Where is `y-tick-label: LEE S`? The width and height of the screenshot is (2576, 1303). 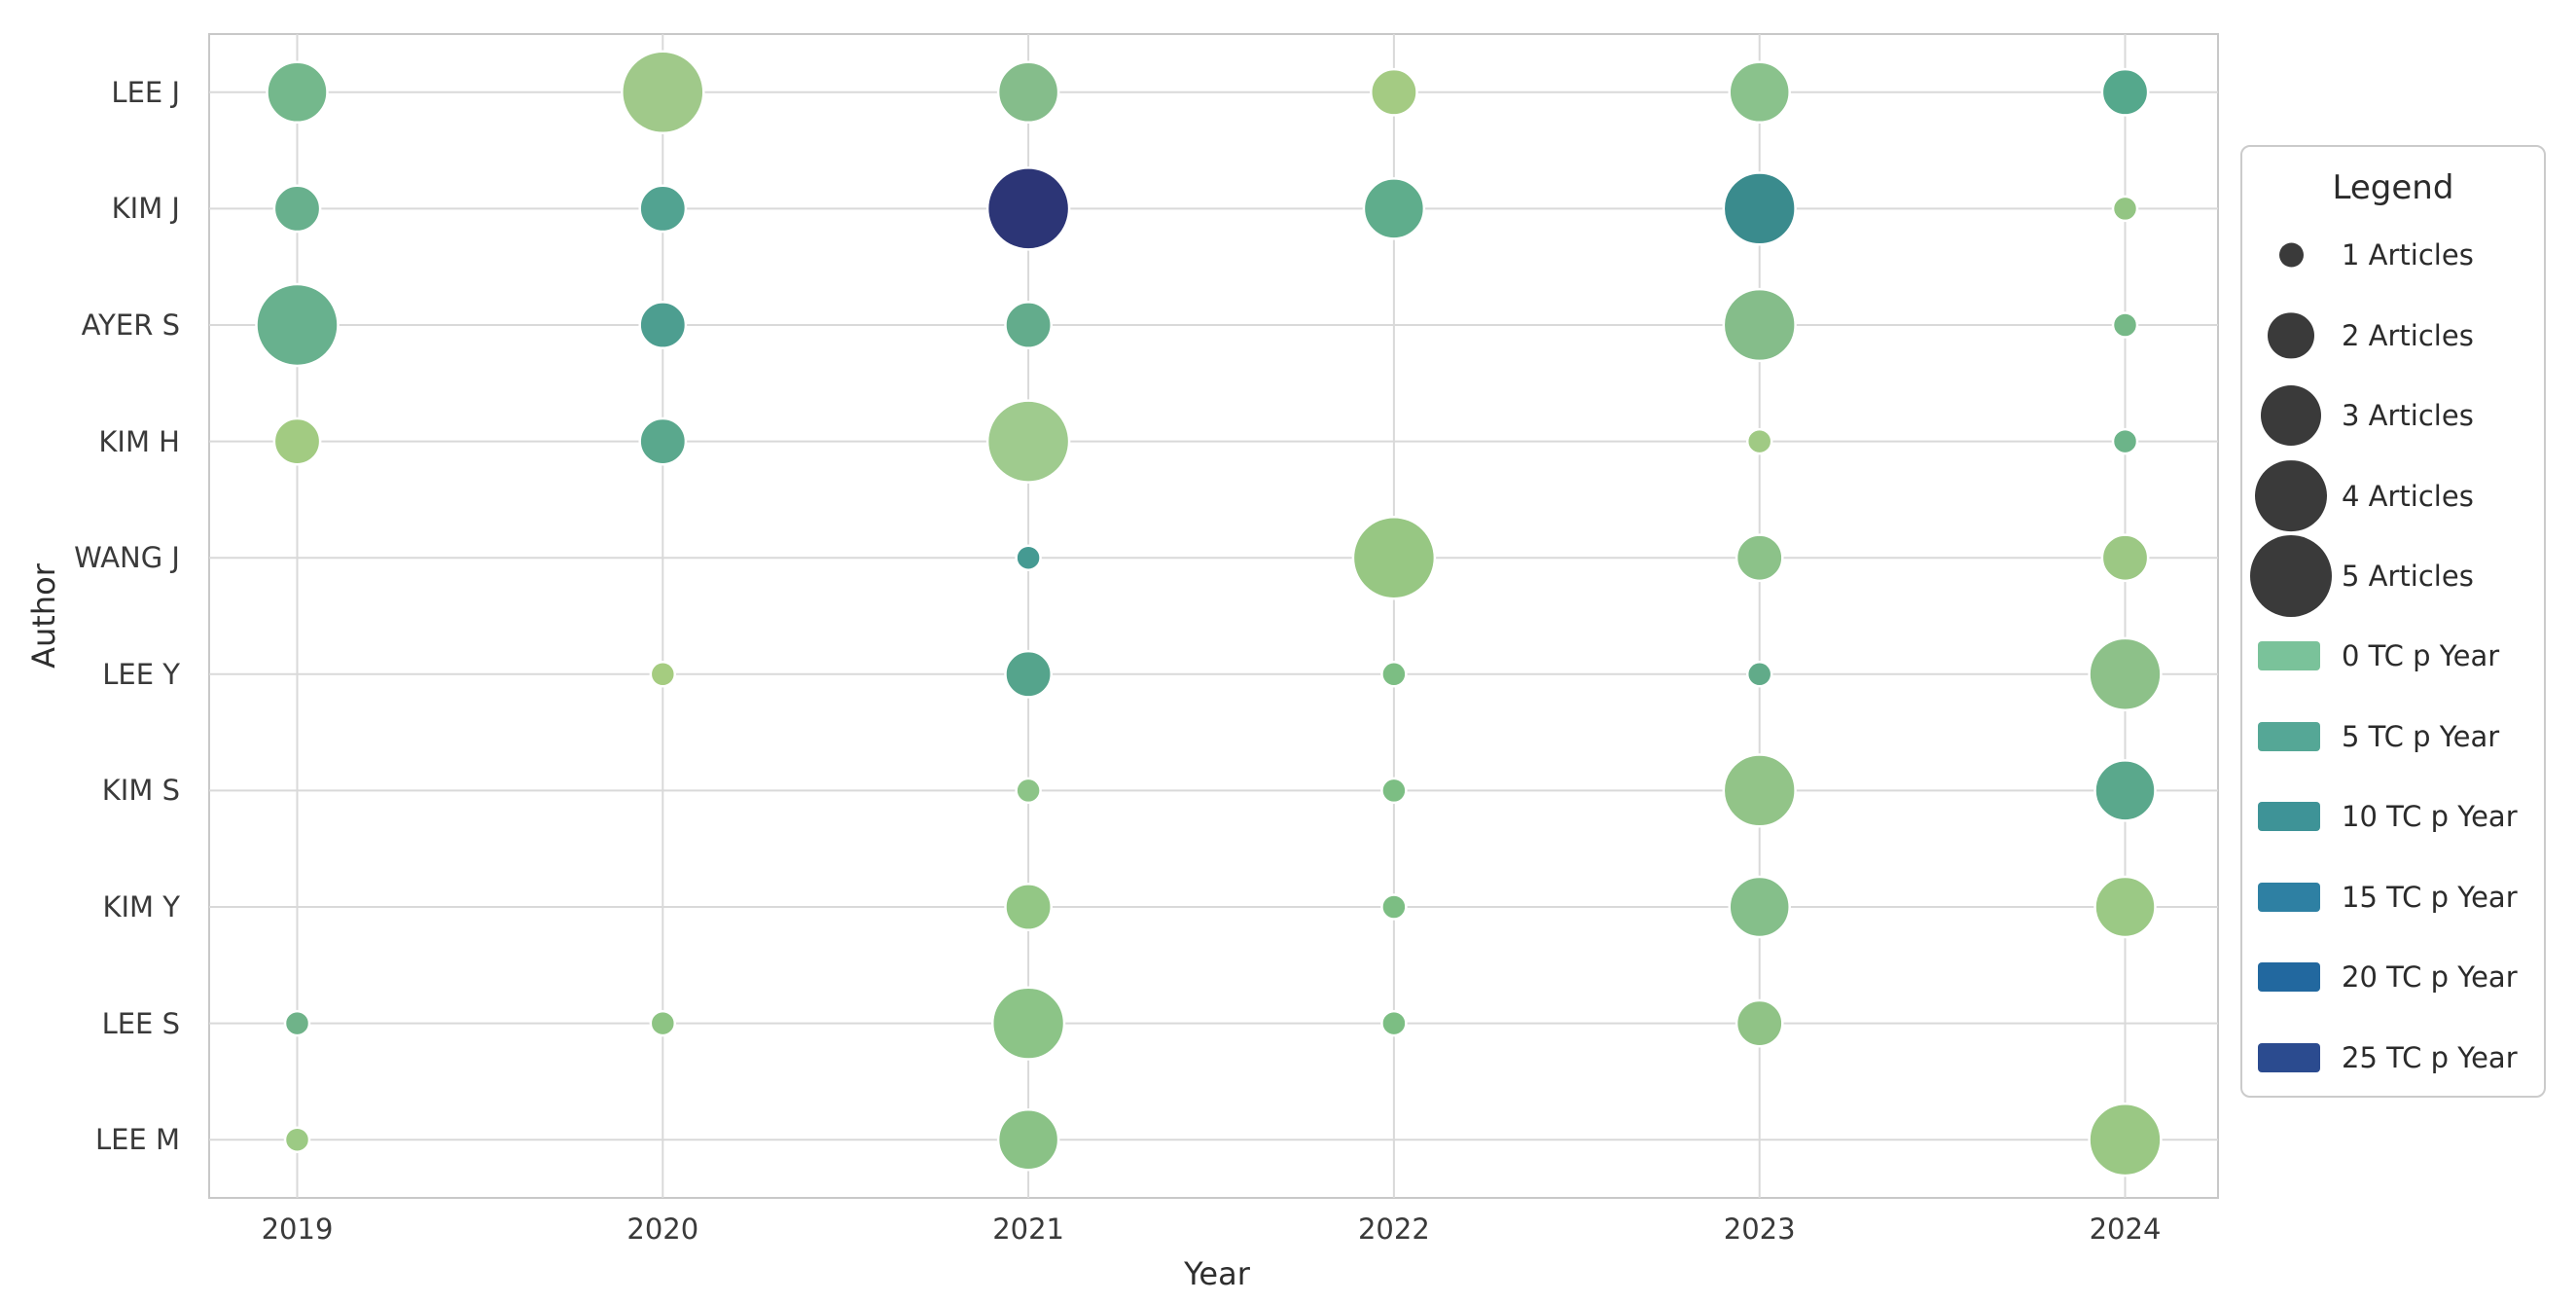
y-tick-label: LEE S is located at coordinates (140, 1023).